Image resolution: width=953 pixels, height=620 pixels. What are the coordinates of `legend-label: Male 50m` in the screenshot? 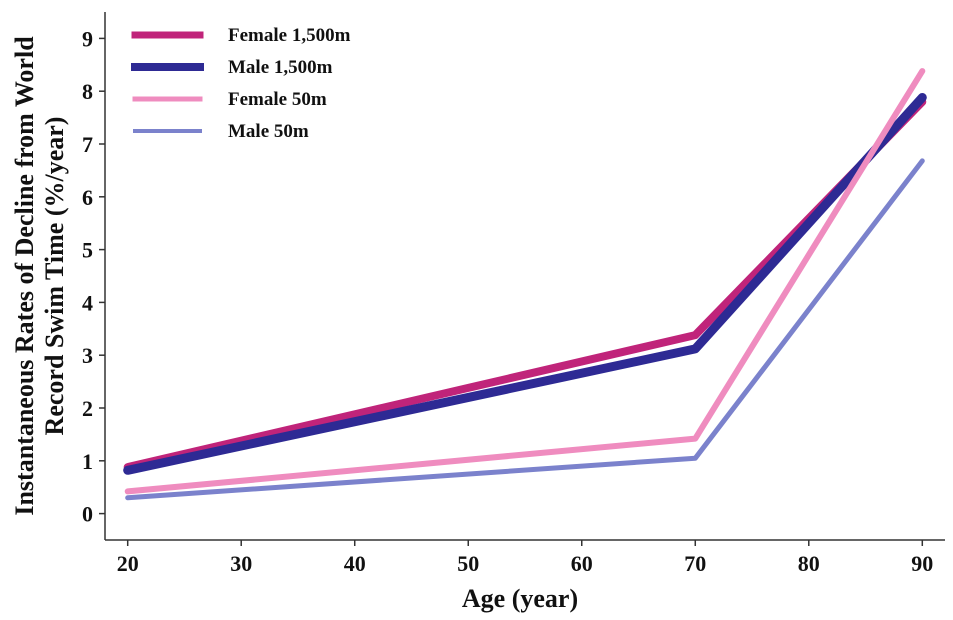 It's located at (268, 131).